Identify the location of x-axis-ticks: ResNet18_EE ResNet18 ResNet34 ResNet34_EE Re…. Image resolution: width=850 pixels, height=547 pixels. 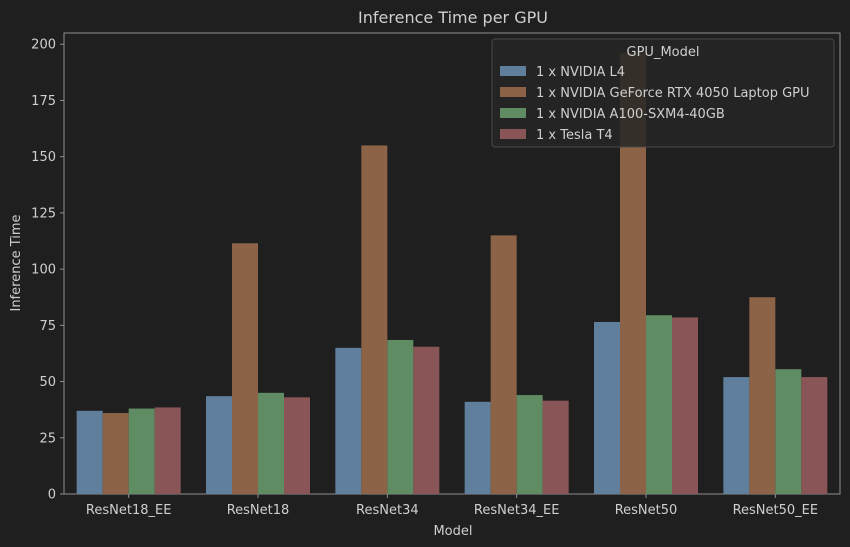
(452, 506).